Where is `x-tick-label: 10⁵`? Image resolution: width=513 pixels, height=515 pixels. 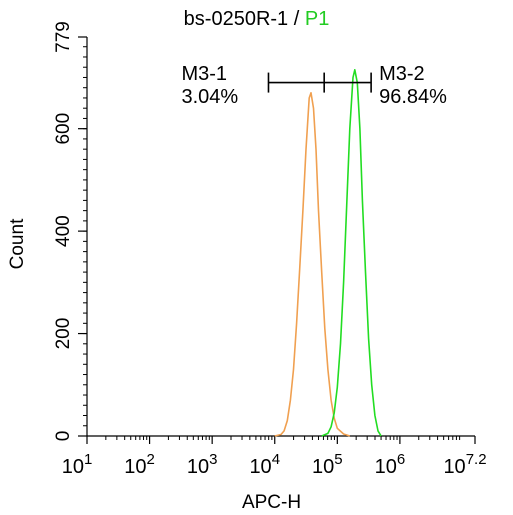 x-tick-label: 10⁵ is located at coordinates (327, 464).